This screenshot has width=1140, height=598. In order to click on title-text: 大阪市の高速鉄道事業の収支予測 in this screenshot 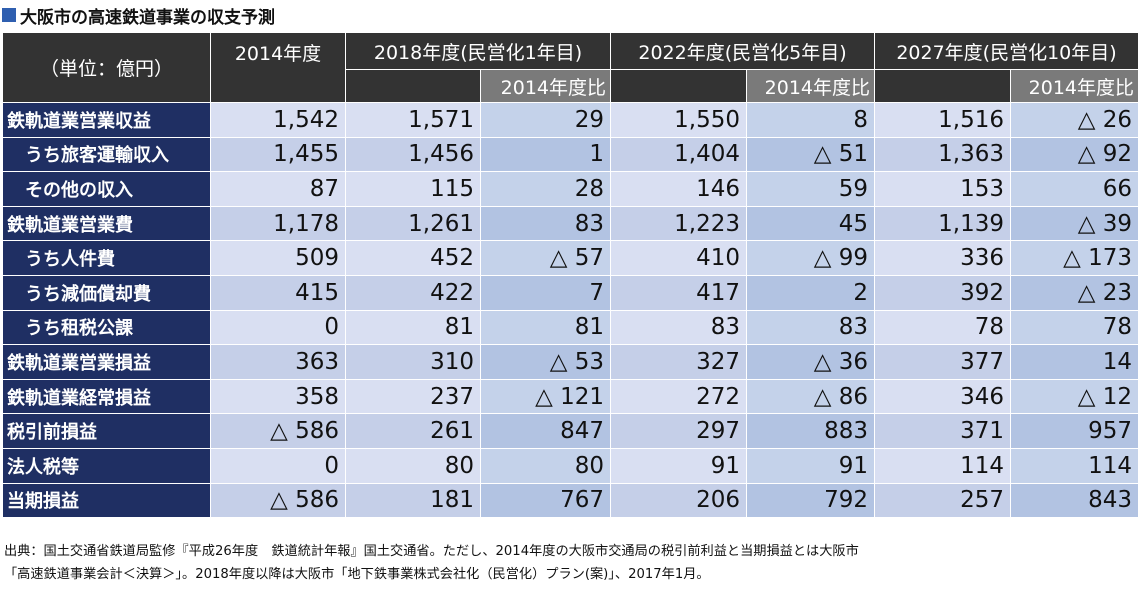, I will do `click(147, 17)`.